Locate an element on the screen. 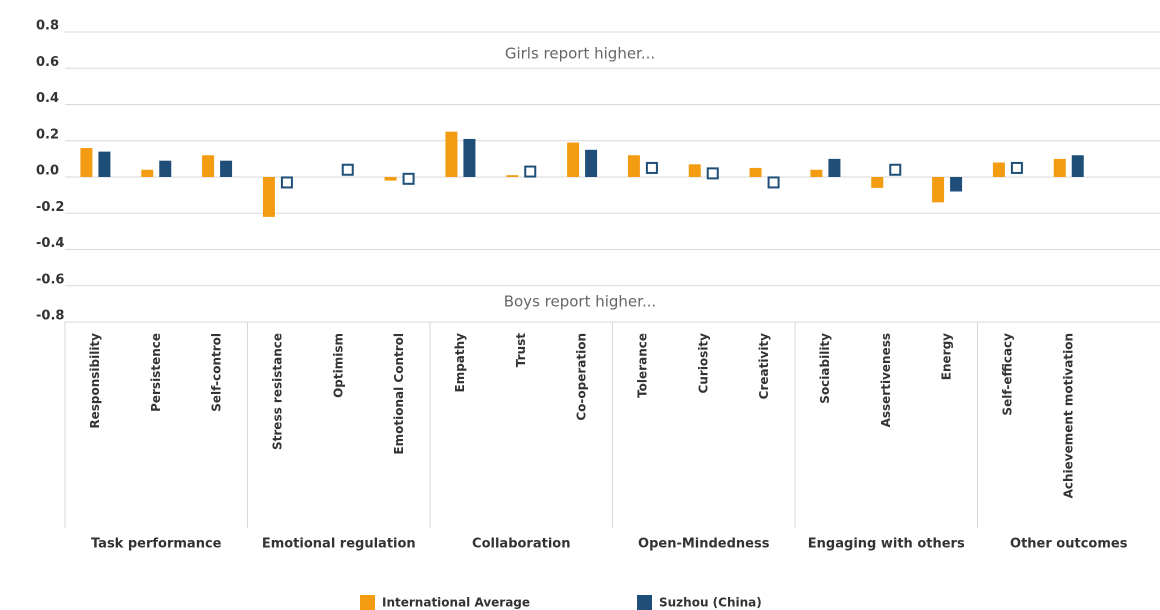 The height and width of the screenshot is (610, 1160). x-tick-label: Self-control is located at coordinates (217, 372).